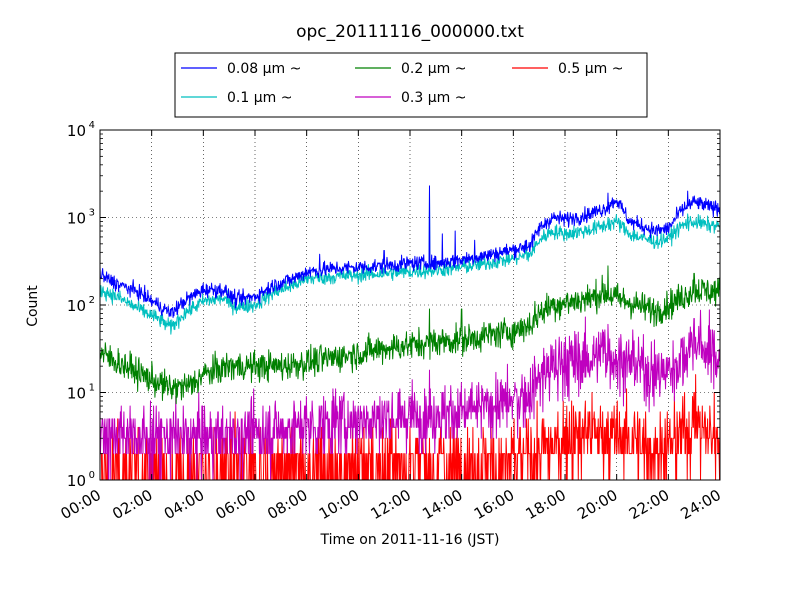 Image resolution: width=800 pixels, height=600 pixels. Describe the element at coordinates (433, 69) in the screenshot. I see `legend-label: 0.2 μm ~` at that location.